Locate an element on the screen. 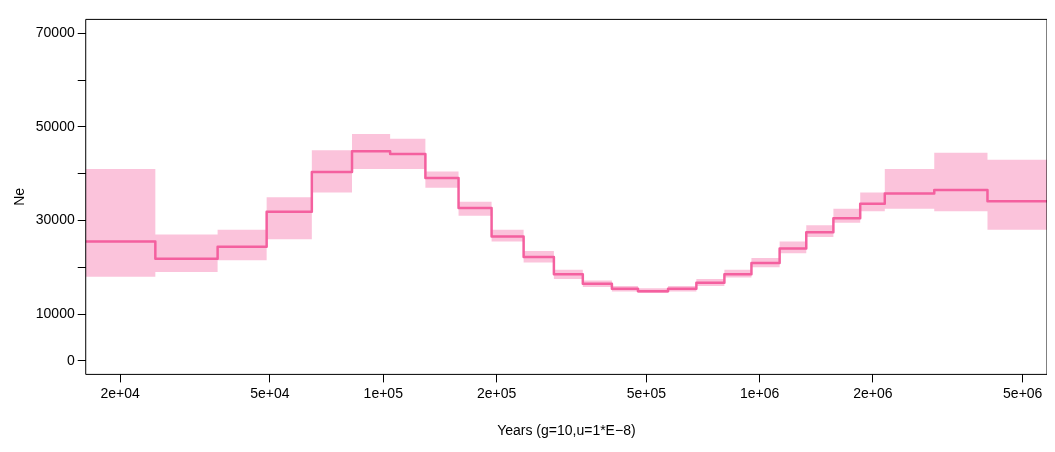 The width and height of the screenshot is (1055, 452). x-tick-label: 2e+06 is located at coordinates (873, 392).